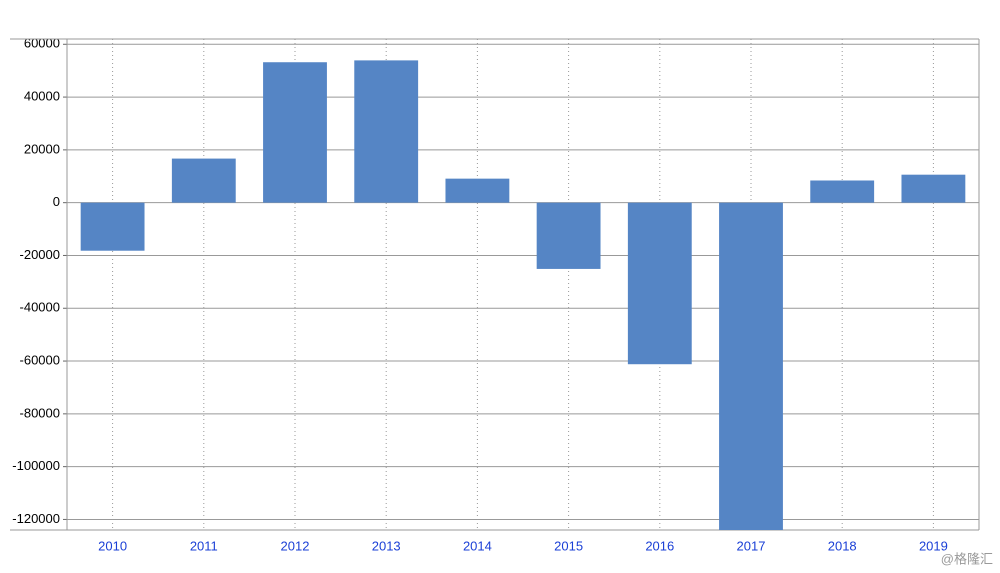 The width and height of the screenshot is (1000, 573). Describe the element at coordinates (659, 545) in the screenshot. I see `x-tick-label: 2016` at that location.